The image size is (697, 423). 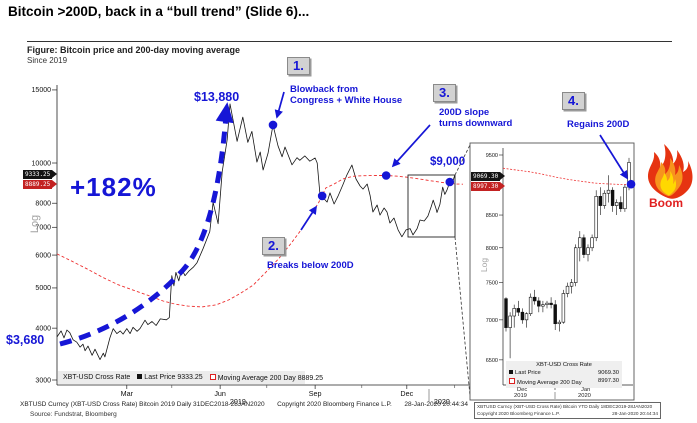 I want to click on callout-2-number: 2., so click(x=273, y=246).